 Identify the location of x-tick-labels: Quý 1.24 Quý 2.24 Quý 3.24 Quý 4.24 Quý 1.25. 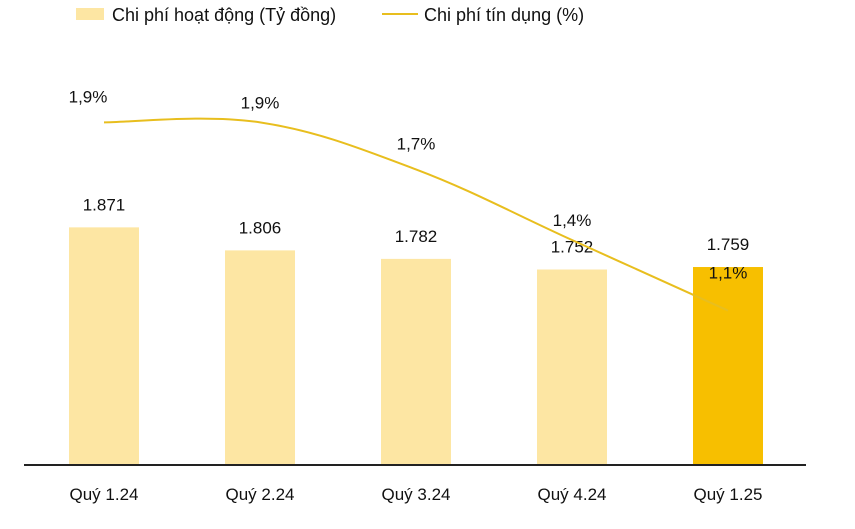
(416, 494).